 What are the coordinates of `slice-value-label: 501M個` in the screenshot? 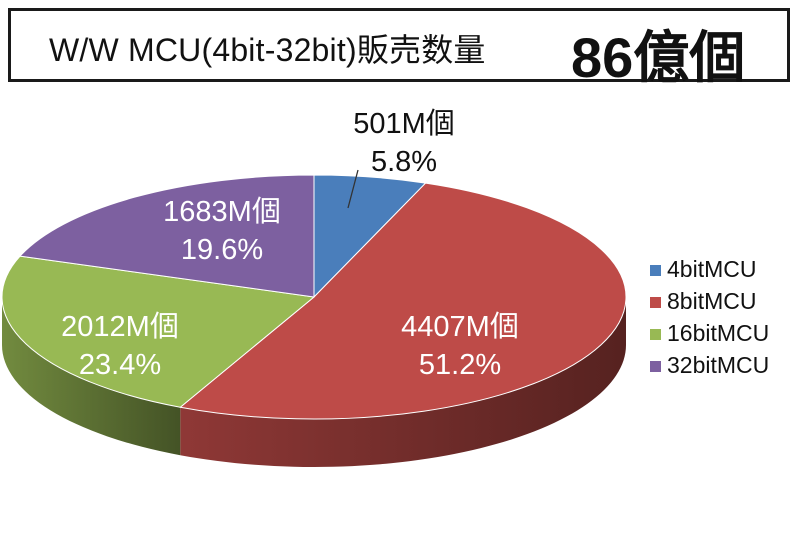 It's located at (404, 124).